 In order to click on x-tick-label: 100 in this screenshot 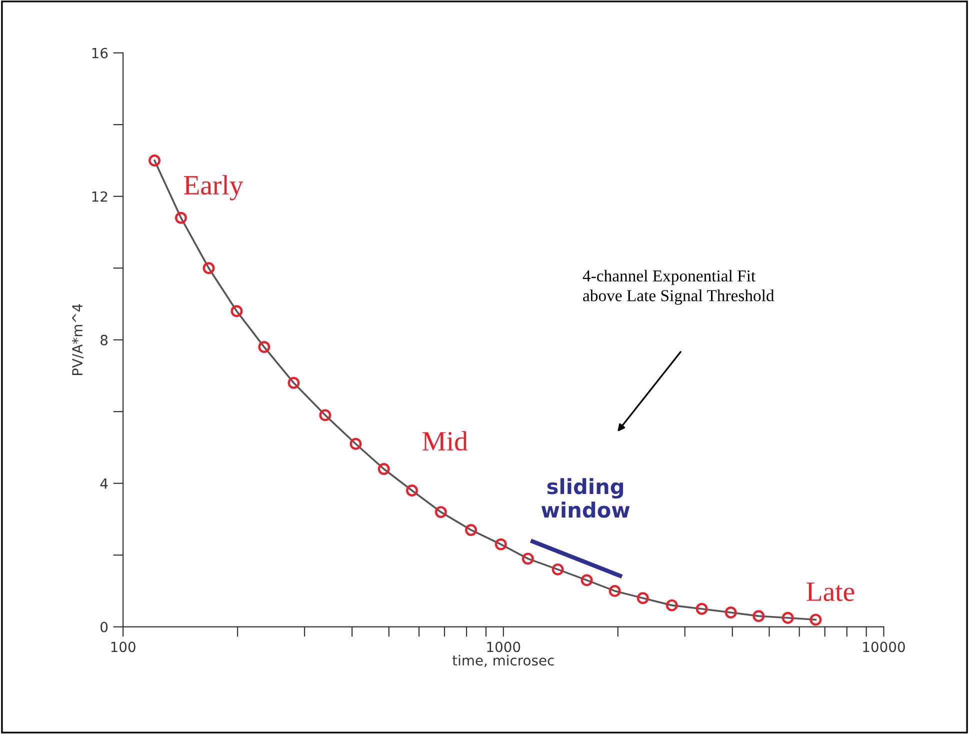, I will do `click(123, 647)`.